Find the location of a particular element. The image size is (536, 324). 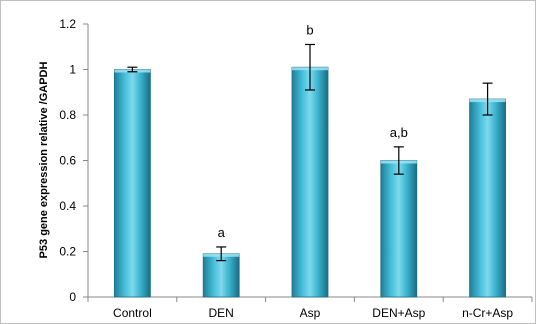

y-tick-label: 0 is located at coordinates (72, 297).